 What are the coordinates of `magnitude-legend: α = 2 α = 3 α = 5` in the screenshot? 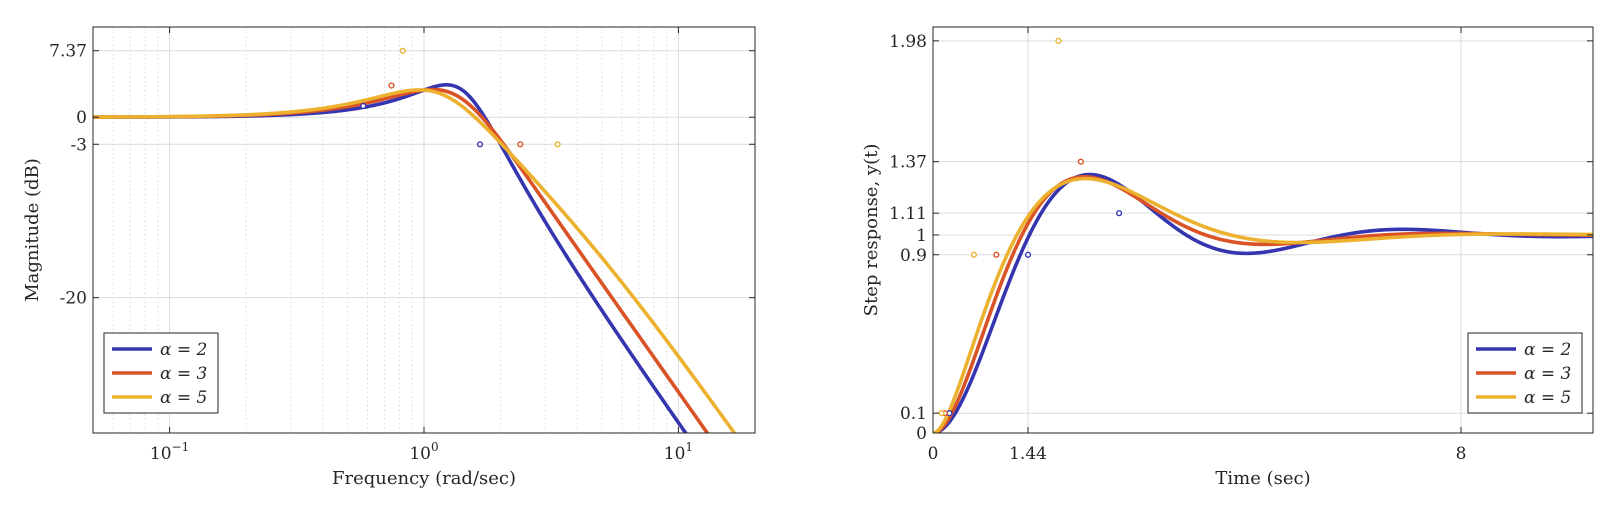 It's located at (161, 373).